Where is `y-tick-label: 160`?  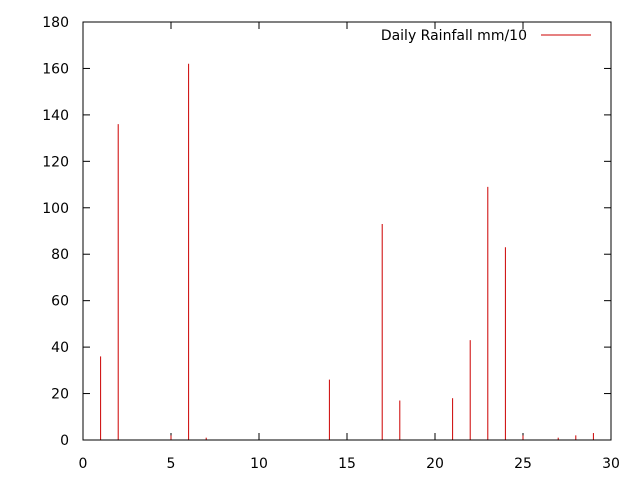
y-tick-label: 160 is located at coordinates (55, 69).